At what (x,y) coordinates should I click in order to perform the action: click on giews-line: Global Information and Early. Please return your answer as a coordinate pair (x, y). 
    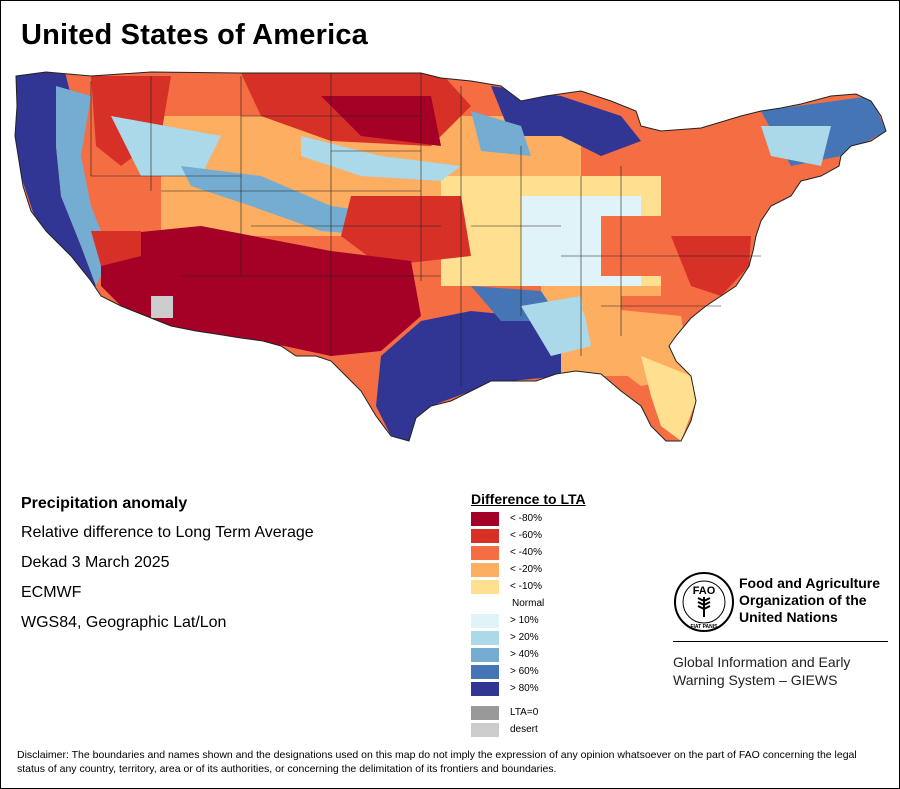
    Looking at the image, I should click on (762, 662).